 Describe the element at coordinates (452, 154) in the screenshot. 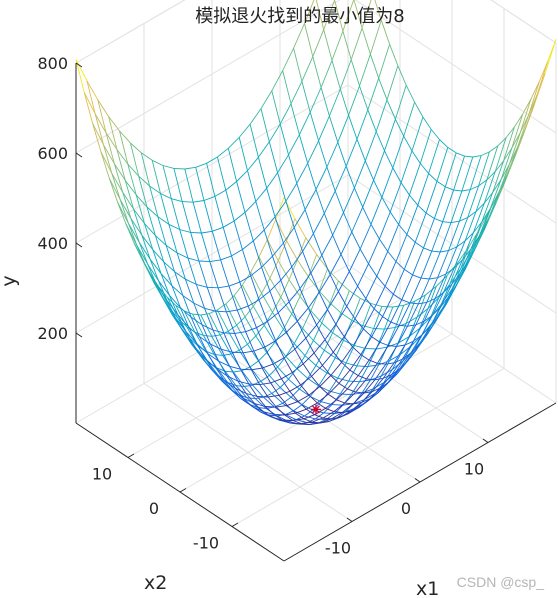

I see `grid-line` at that location.